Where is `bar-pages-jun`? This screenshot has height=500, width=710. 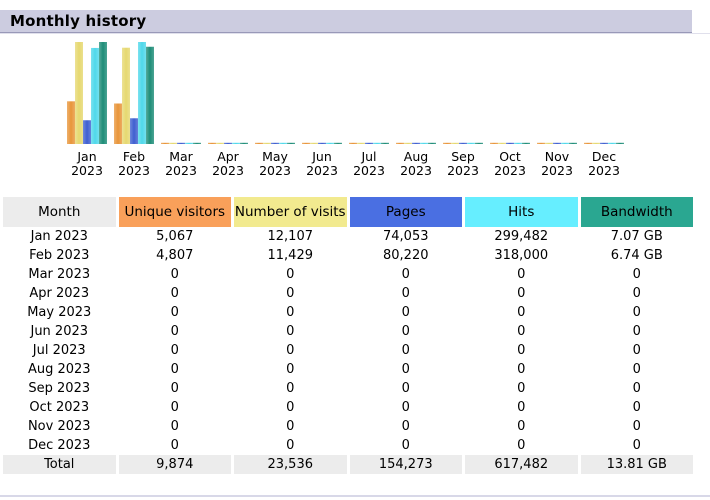
bar-pages-jun is located at coordinates (322, 143).